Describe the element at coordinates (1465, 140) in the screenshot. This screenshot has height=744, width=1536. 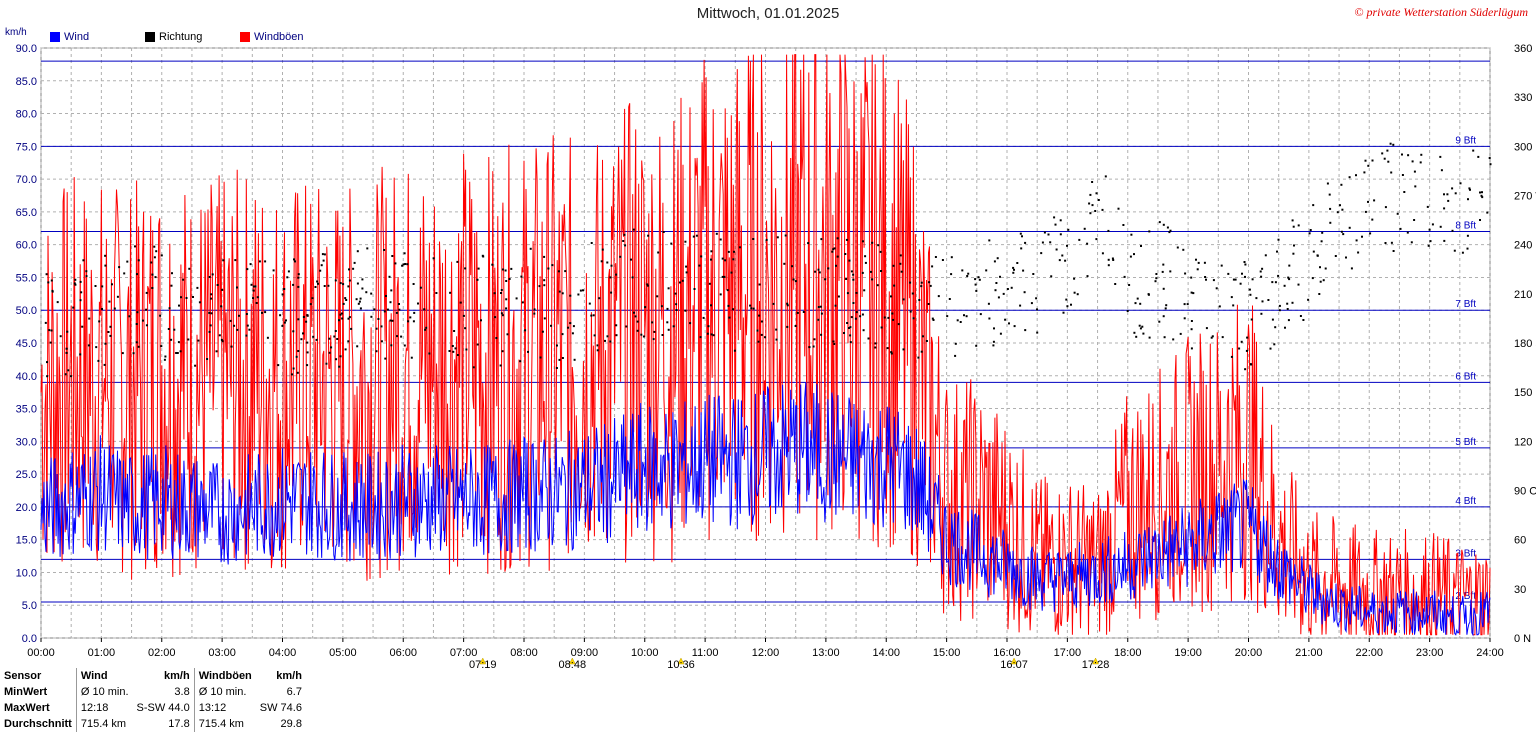
I see `beaufort-label: 9 Bft` at that location.